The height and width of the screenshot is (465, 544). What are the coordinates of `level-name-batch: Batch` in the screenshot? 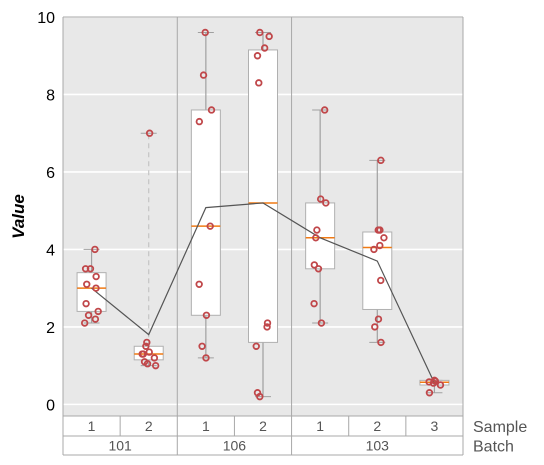 It's located at (493, 447).